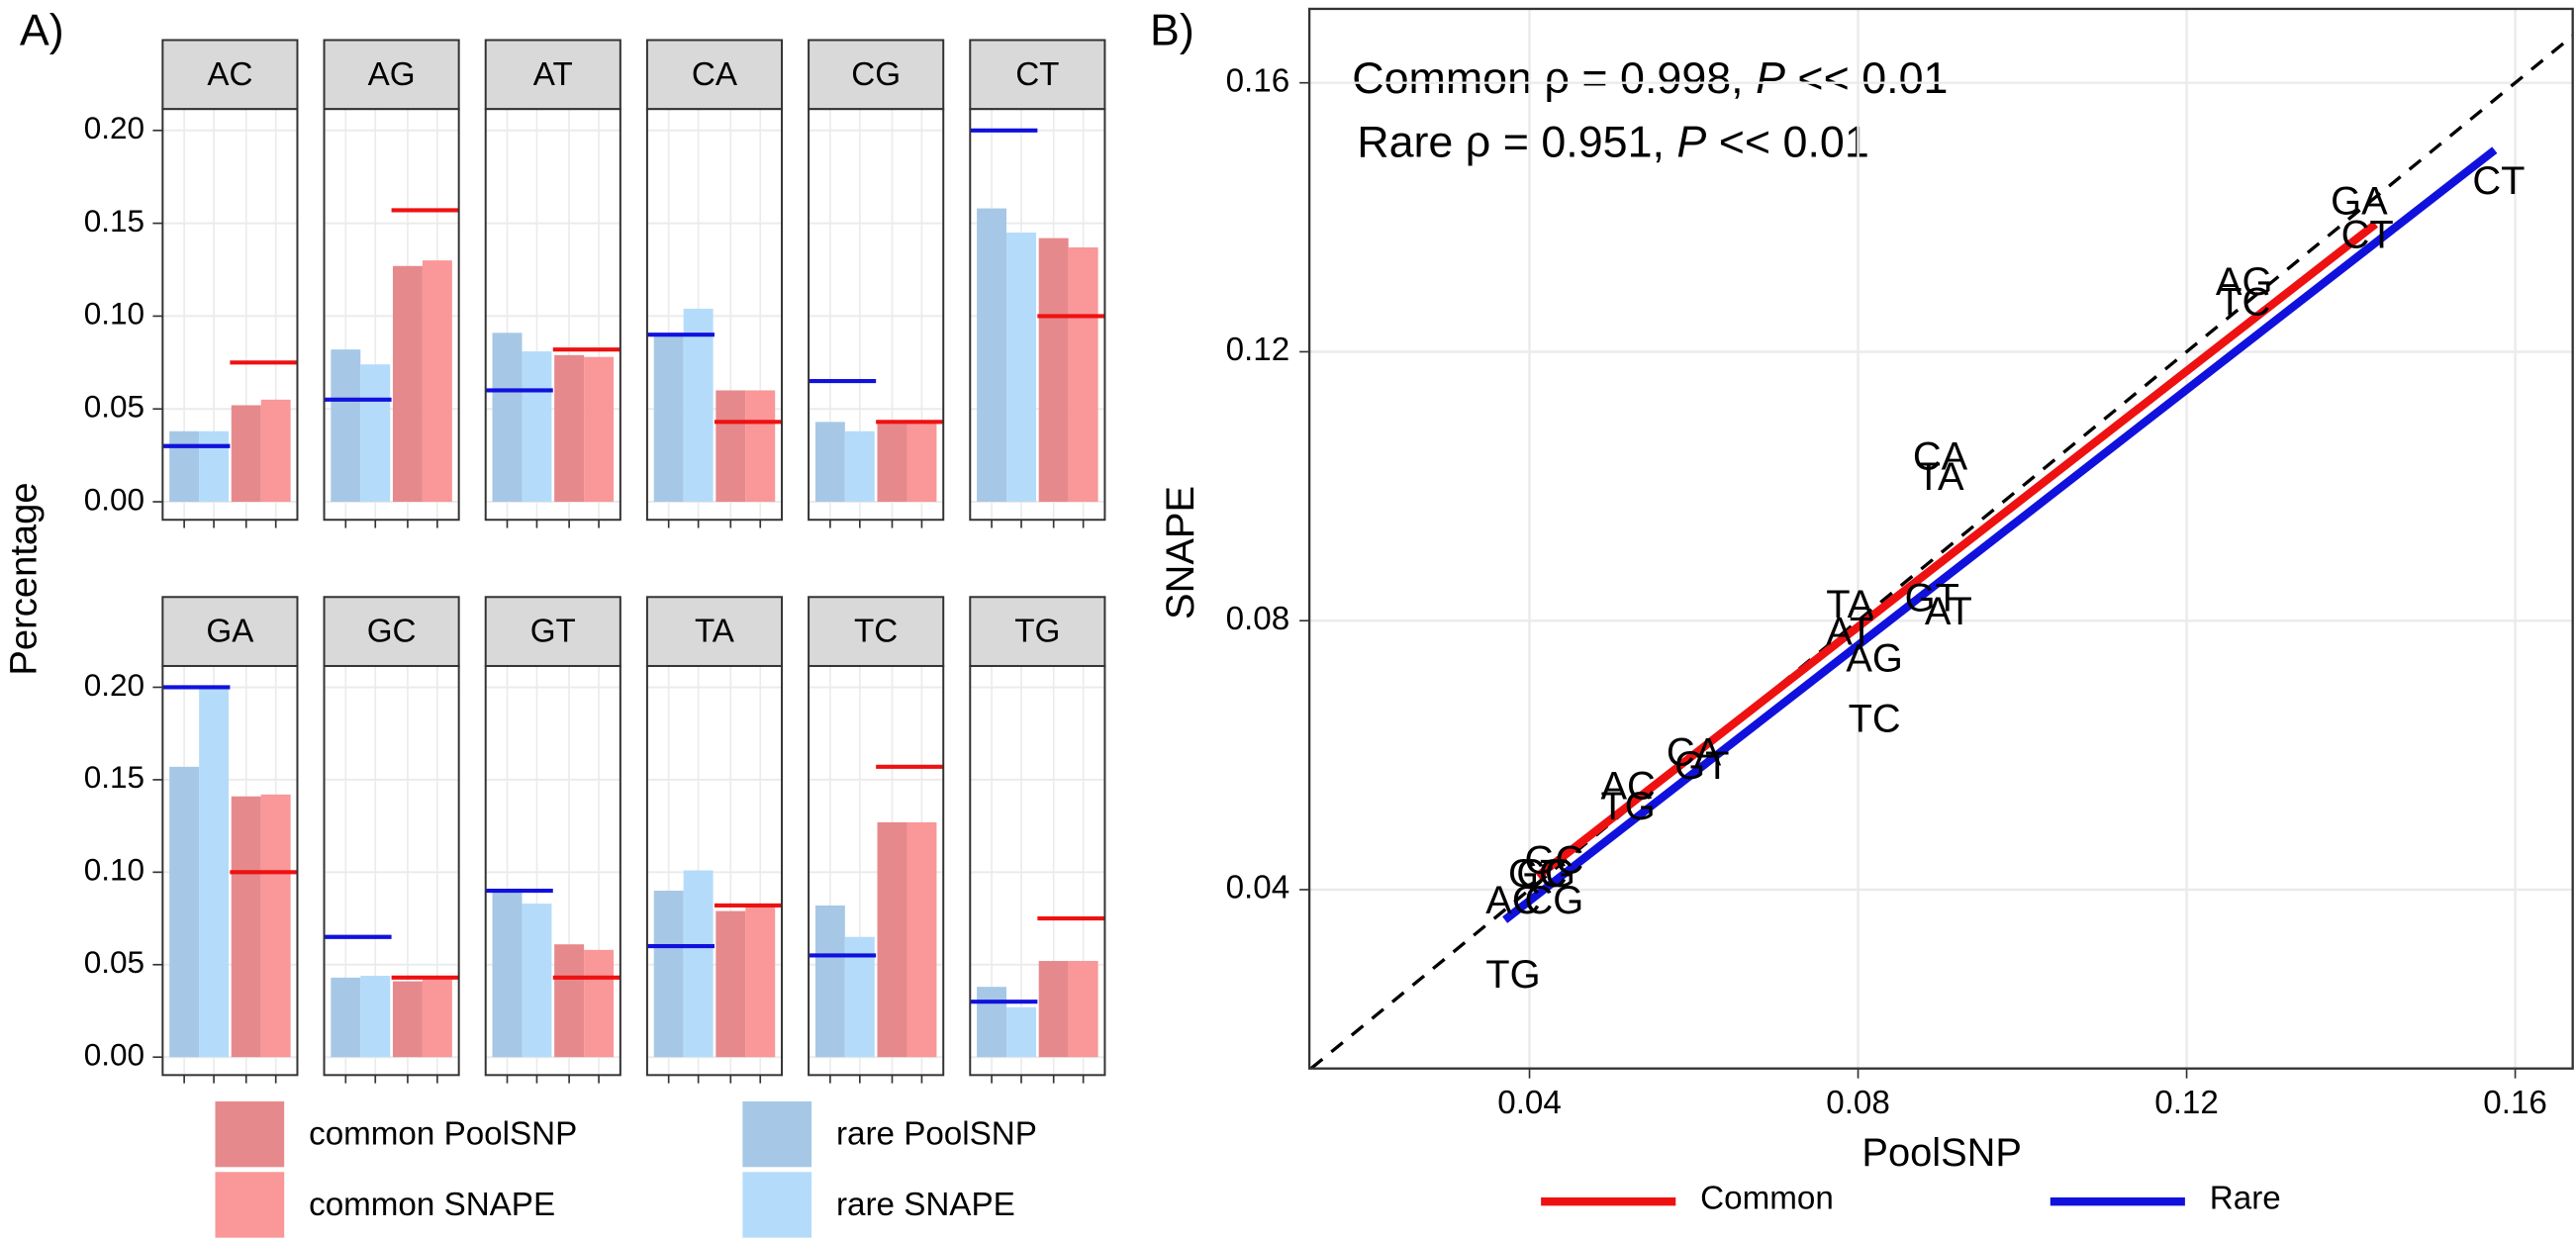 Image resolution: width=2576 pixels, height=1240 pixels. I want to click on legend-label: Rare, so click(2245, 1198).